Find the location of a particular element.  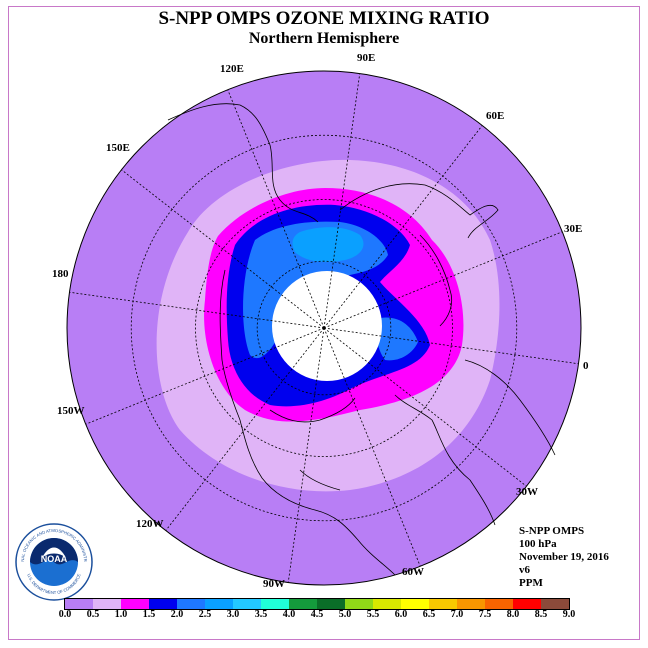

info-instrument: S-NPP OMPS is located at coordinates (552, 531).